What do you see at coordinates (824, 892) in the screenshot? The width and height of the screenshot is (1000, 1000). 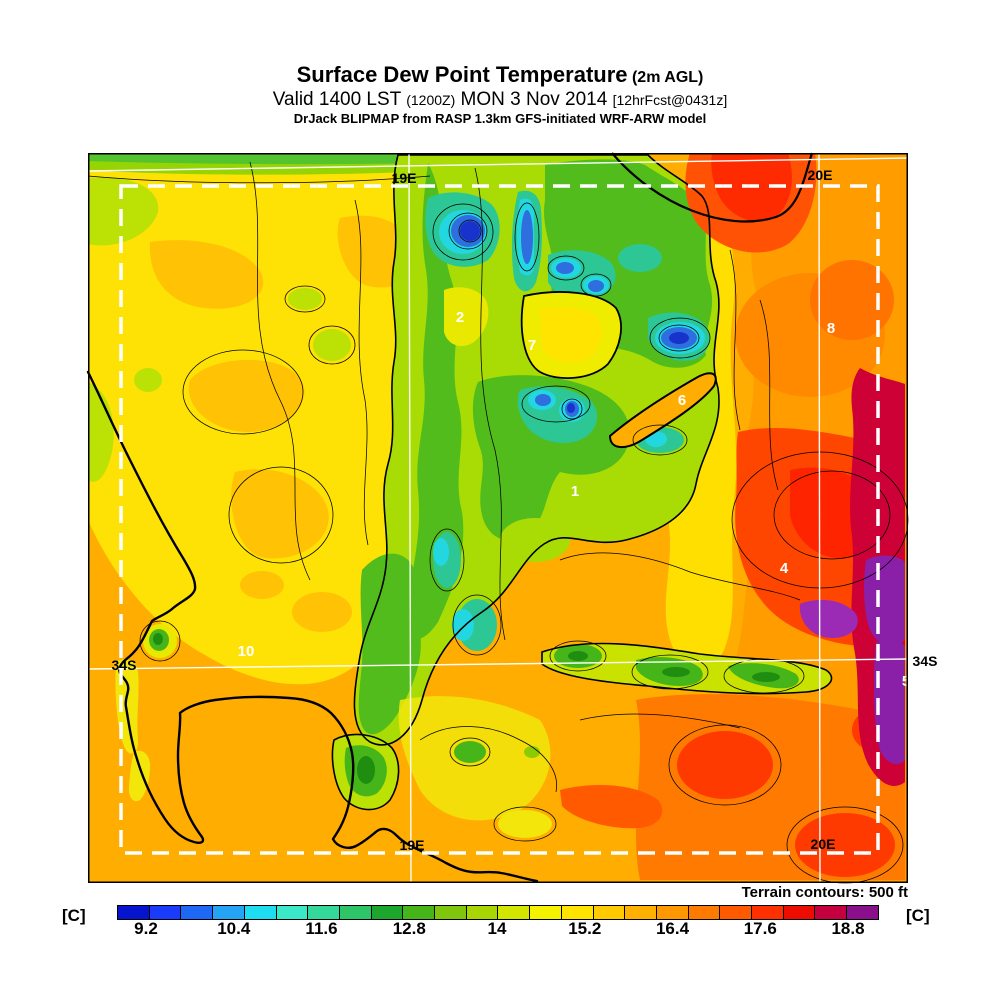 I see `terrain-contours-note: Terrain contours: 500 ft` at bounding box center [824, 892].